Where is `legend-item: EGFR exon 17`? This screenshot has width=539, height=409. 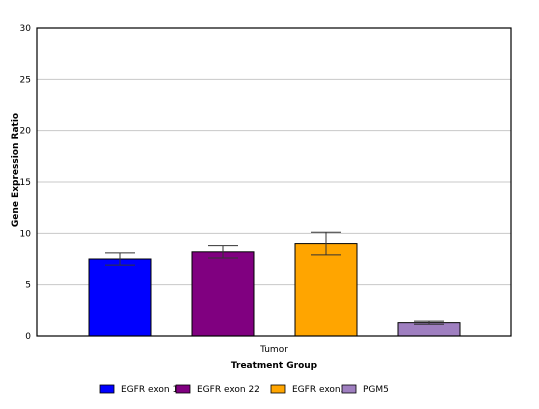
legend-item: EGFR exon 17 is located at coordinates (141, 389).